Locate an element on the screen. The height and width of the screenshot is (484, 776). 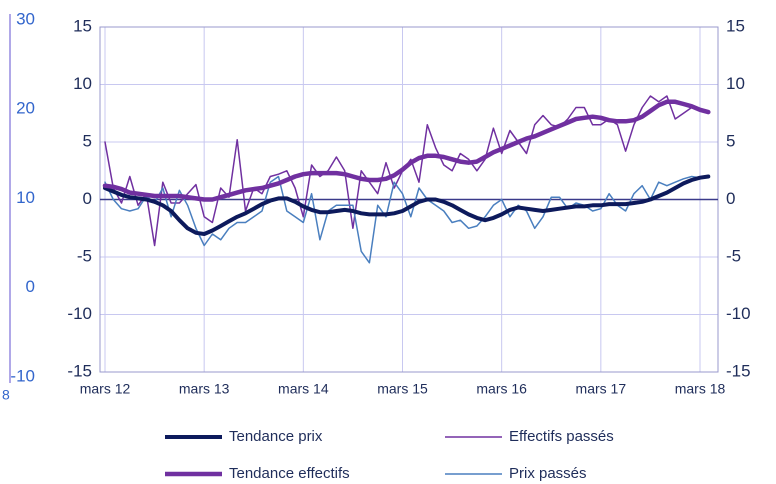
y-right-tick-label: 0 is located at coordinates (730, 198).